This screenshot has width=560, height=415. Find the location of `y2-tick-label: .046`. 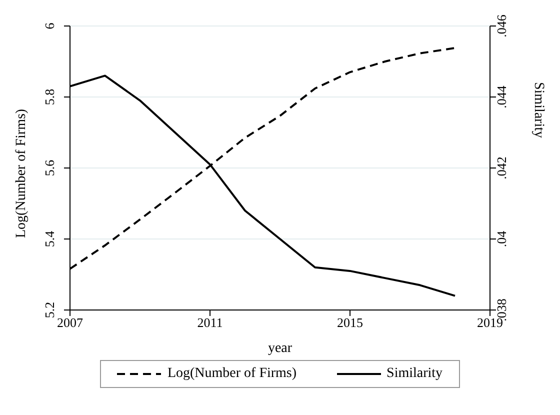

y2-tick-label: .046 is located at coordinates (501, 26).